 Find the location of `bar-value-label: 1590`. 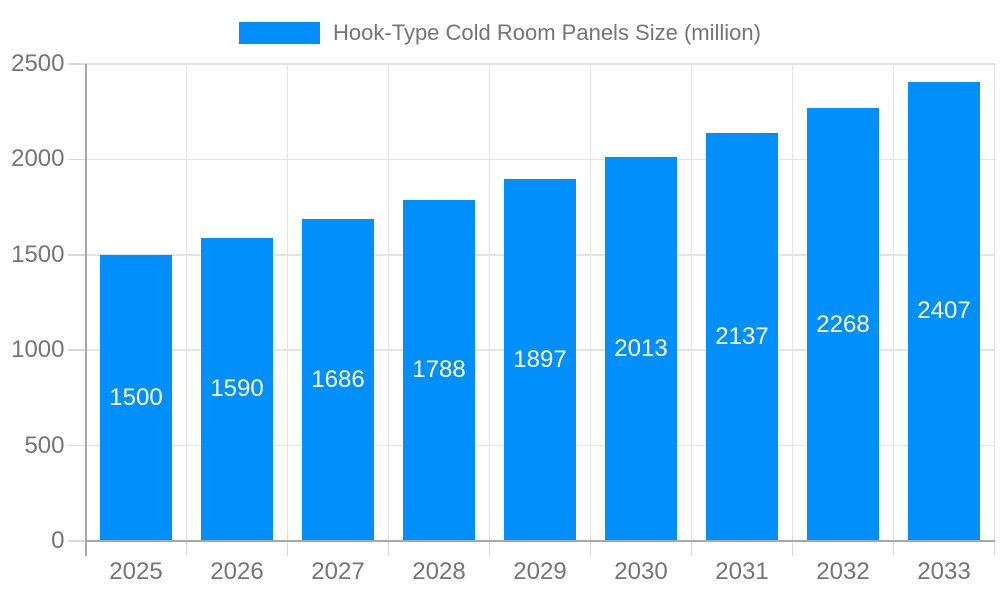

bar-value-label: 1590 is located at coordinates (237, 389).